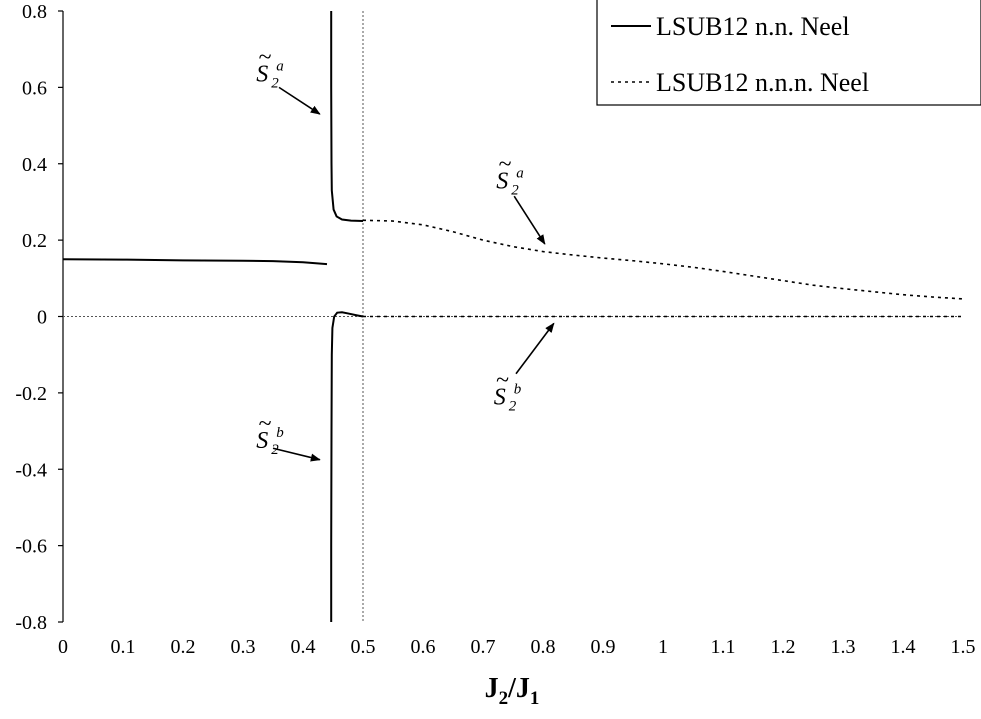 This screenshot has width=981, height=719. I want to click on y-tick-label: 0.6, so click(34, 88).